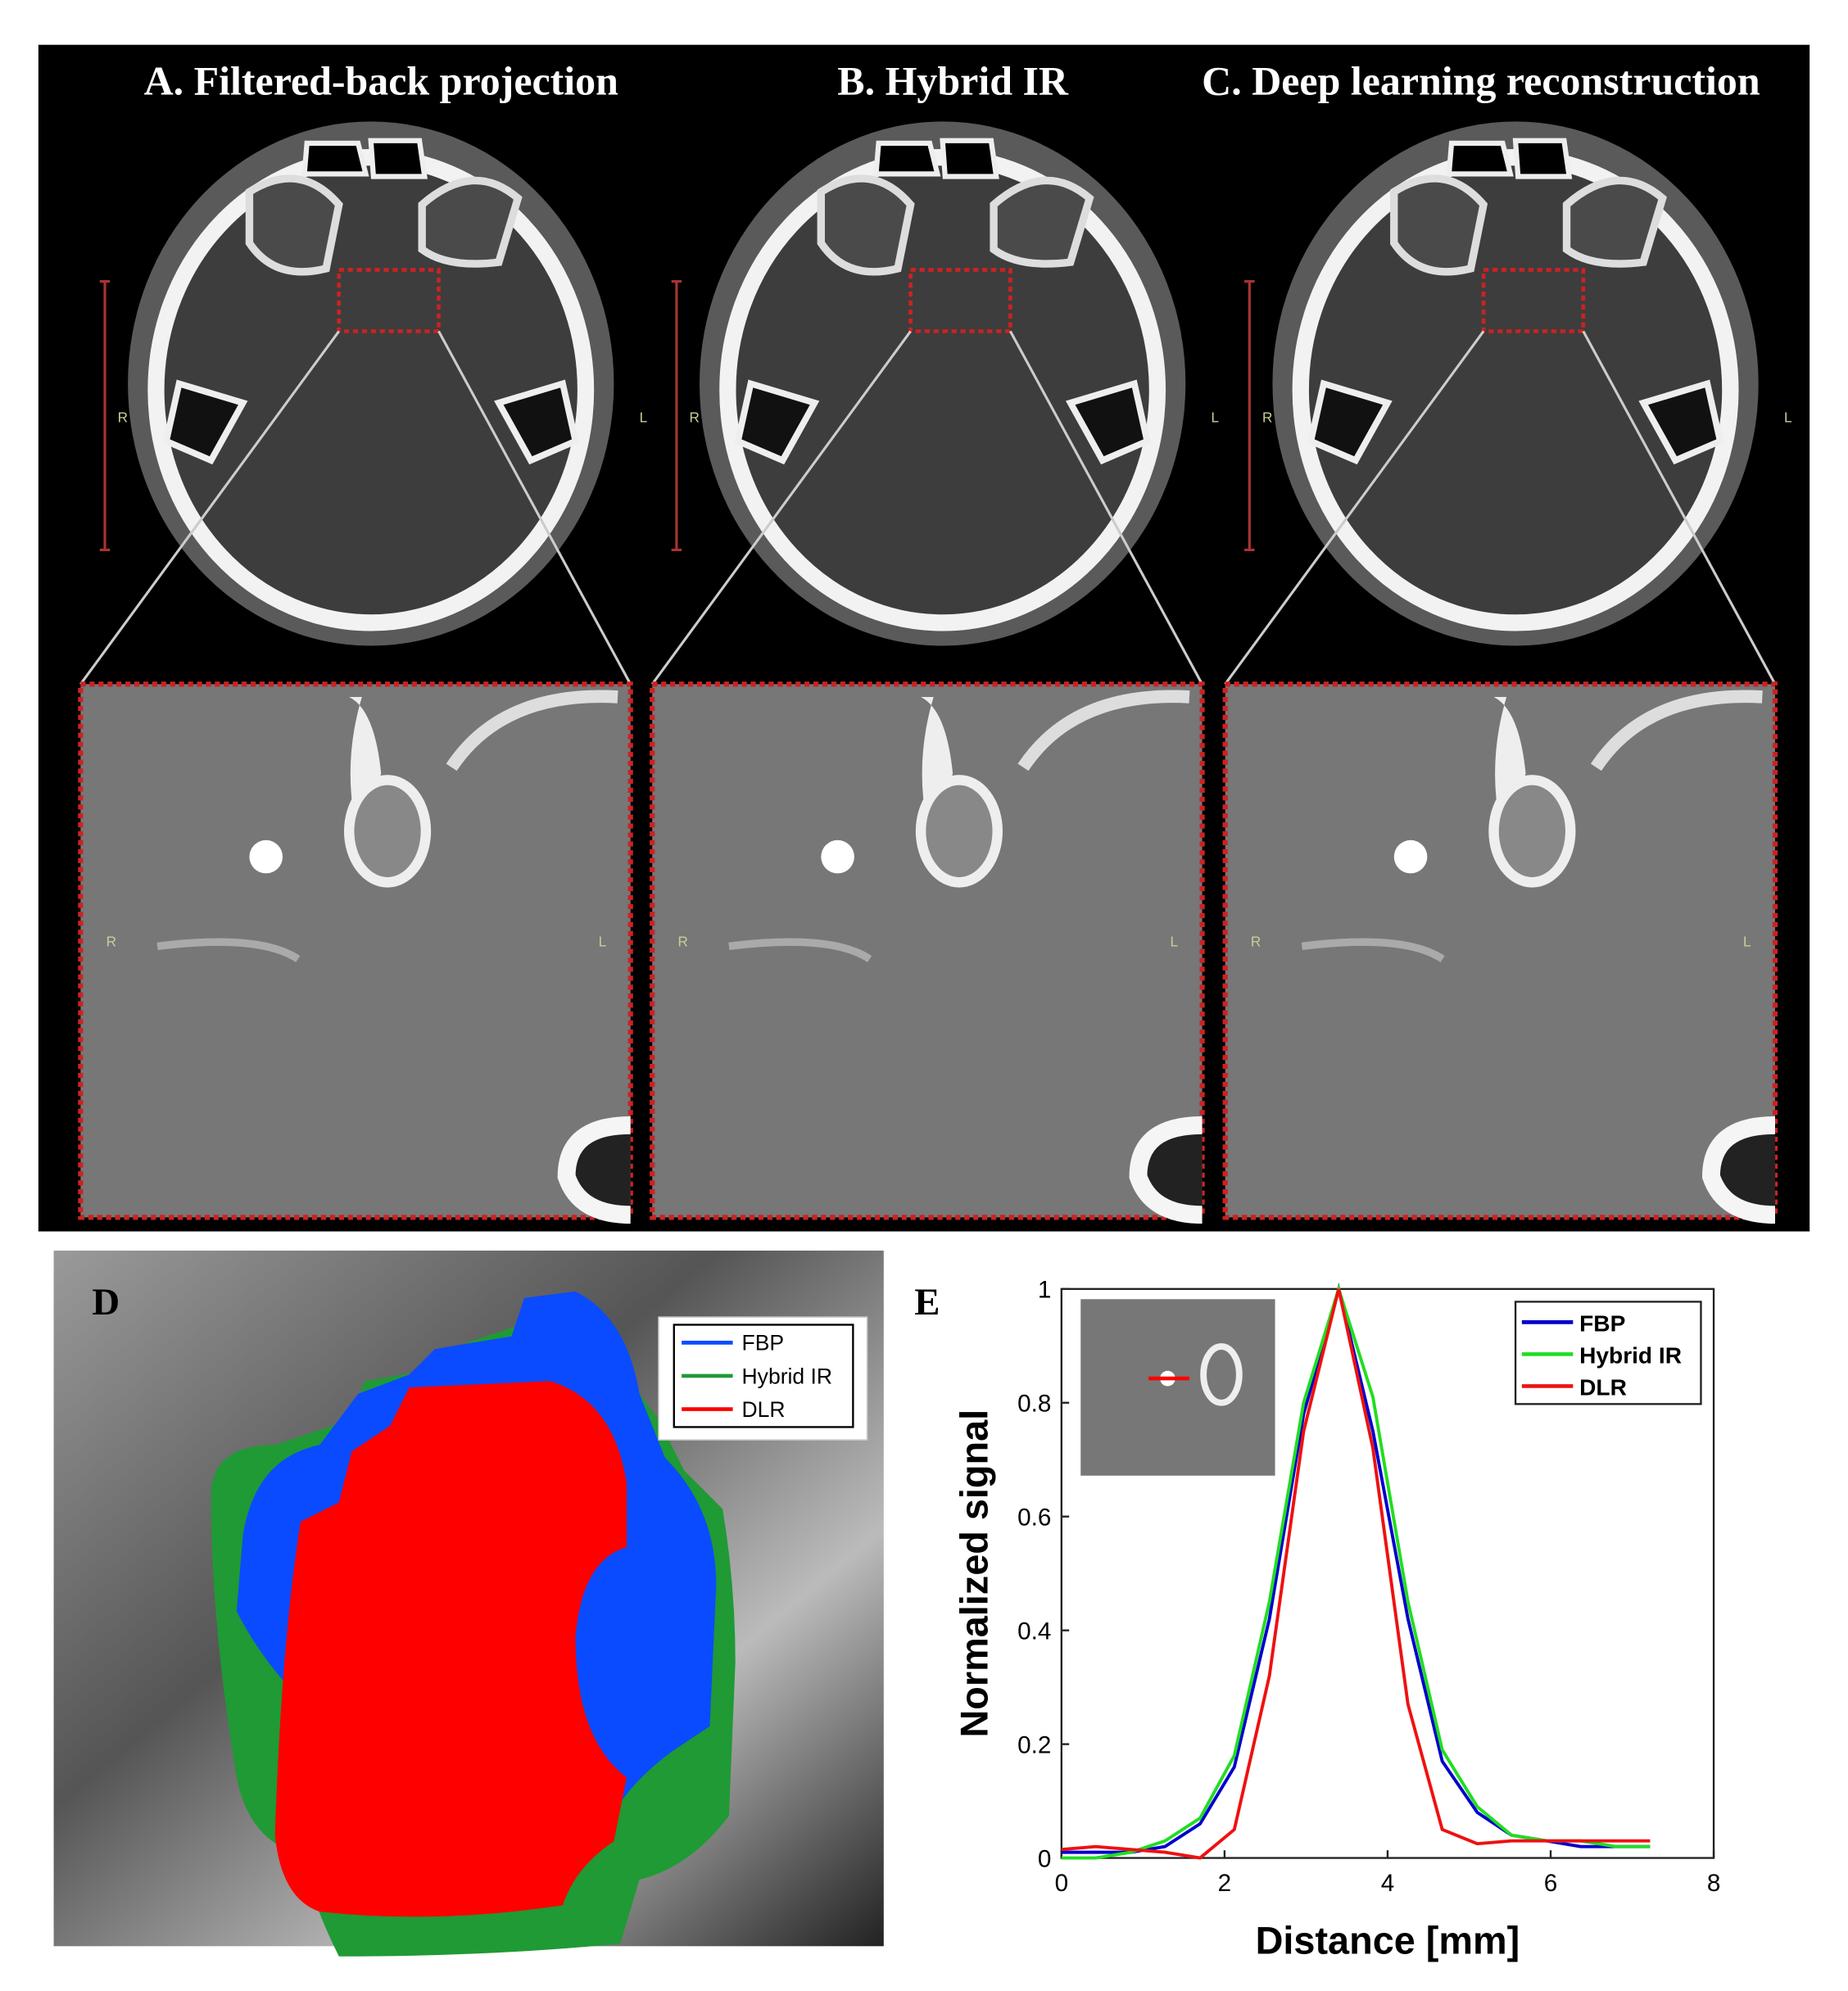 This screenshot has height=1991, width=1848. Describe the element at coordinates (1221, 1375) in the screenshot. I see `inset-bone` at that location.